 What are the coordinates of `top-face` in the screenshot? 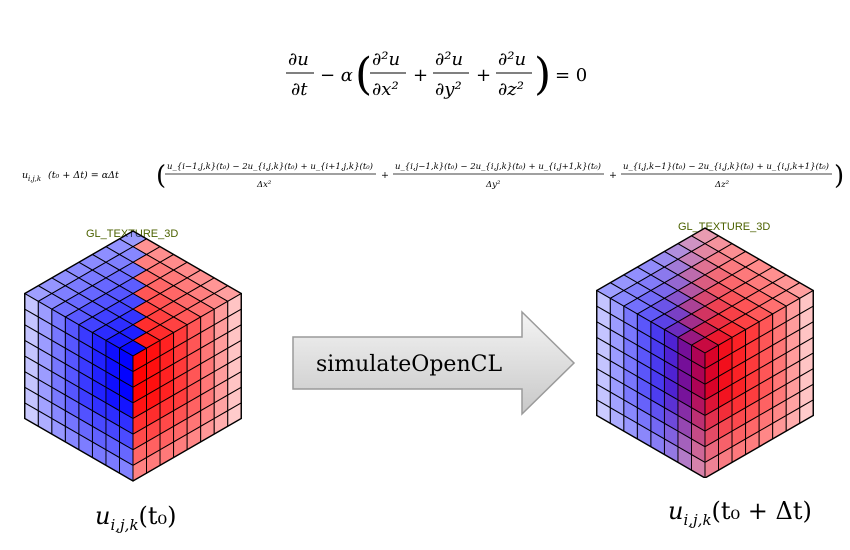 It's located at (705, 290).